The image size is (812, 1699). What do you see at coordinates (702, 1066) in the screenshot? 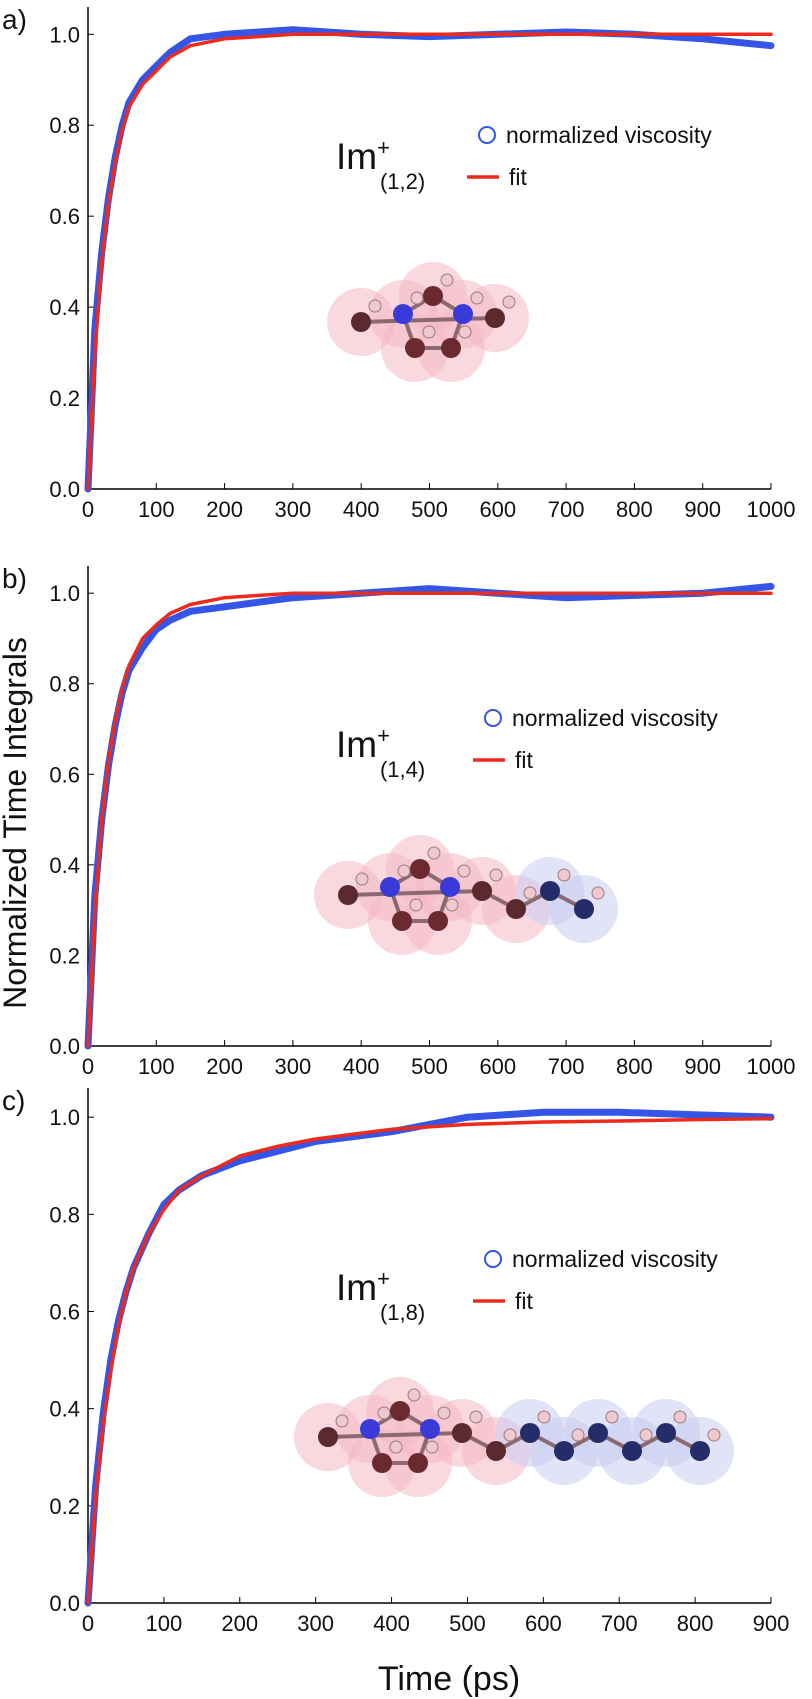
I see `x-tick-label: 900` at bounding box center [702, 1066].